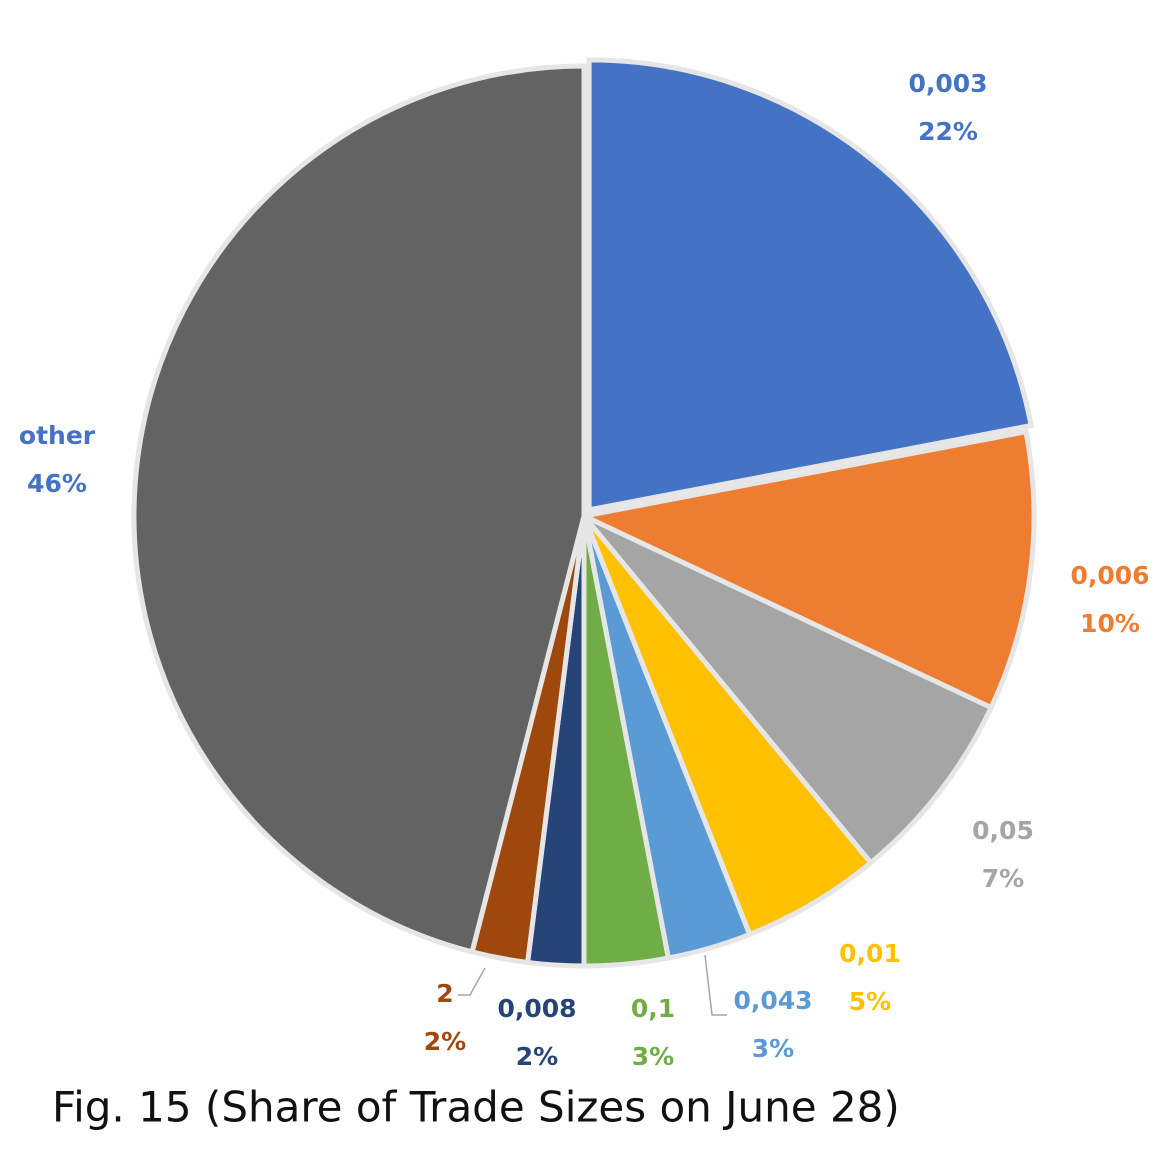 The image size is (1166, 1166). Describe the element at coordinates (1109, 575) in the screenshot. I see `slice-label: 0,006` at that location.